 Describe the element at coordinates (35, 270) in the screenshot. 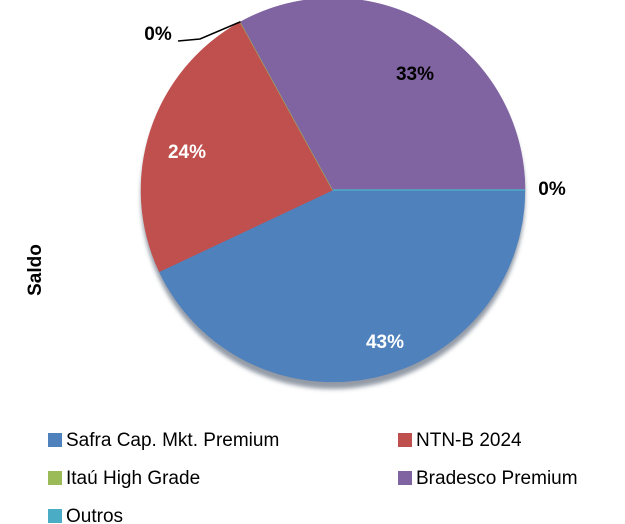

I see `axis-label: Saldo` at that location.